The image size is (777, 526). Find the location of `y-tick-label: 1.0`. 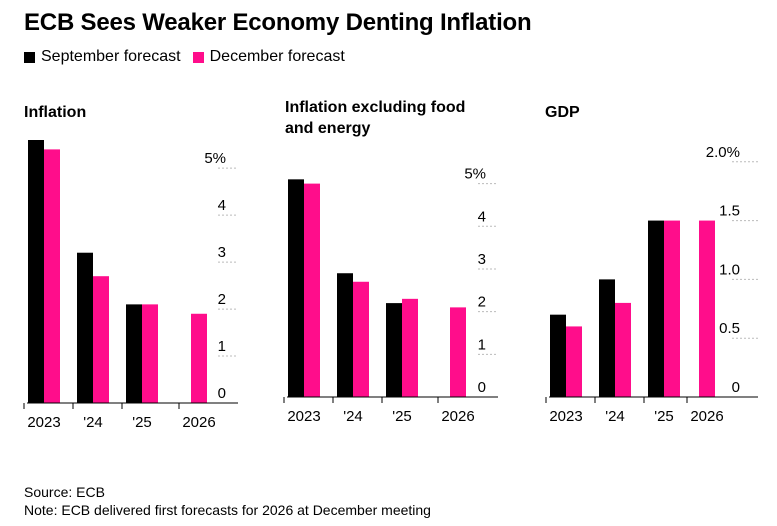

y-tick-label: 1.0 is located at coordinates (729, 269).